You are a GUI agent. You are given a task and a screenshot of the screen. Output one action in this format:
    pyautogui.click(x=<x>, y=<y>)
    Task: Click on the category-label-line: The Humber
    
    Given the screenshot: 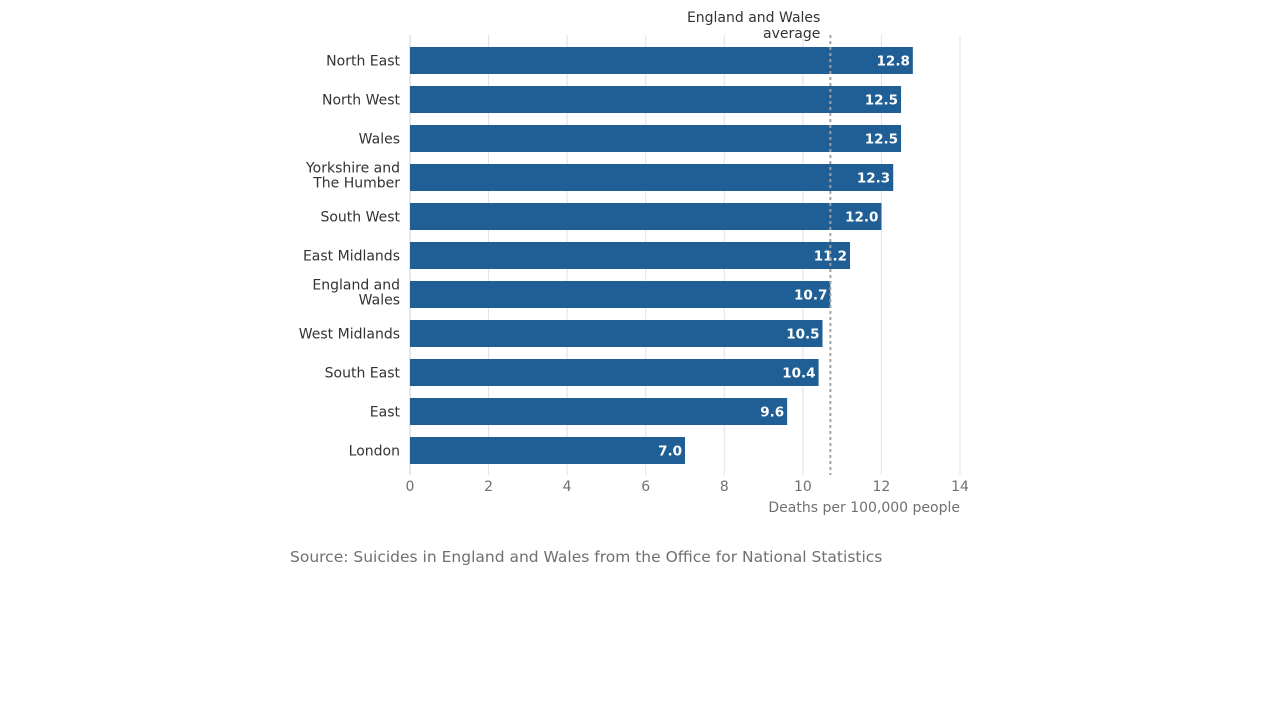 What is the action you would take?
    pyautogui.click(x=356, y=184)
    